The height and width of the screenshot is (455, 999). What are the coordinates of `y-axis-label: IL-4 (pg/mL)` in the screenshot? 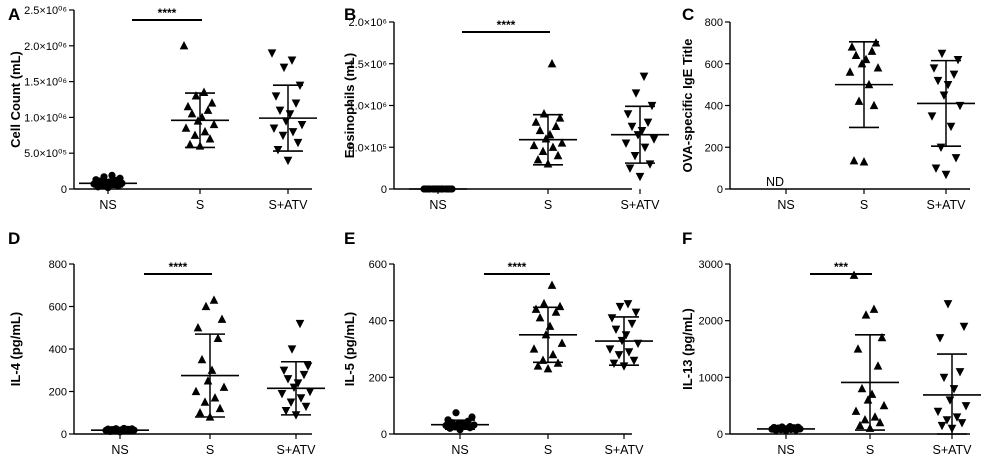 It's located at (15, 349).